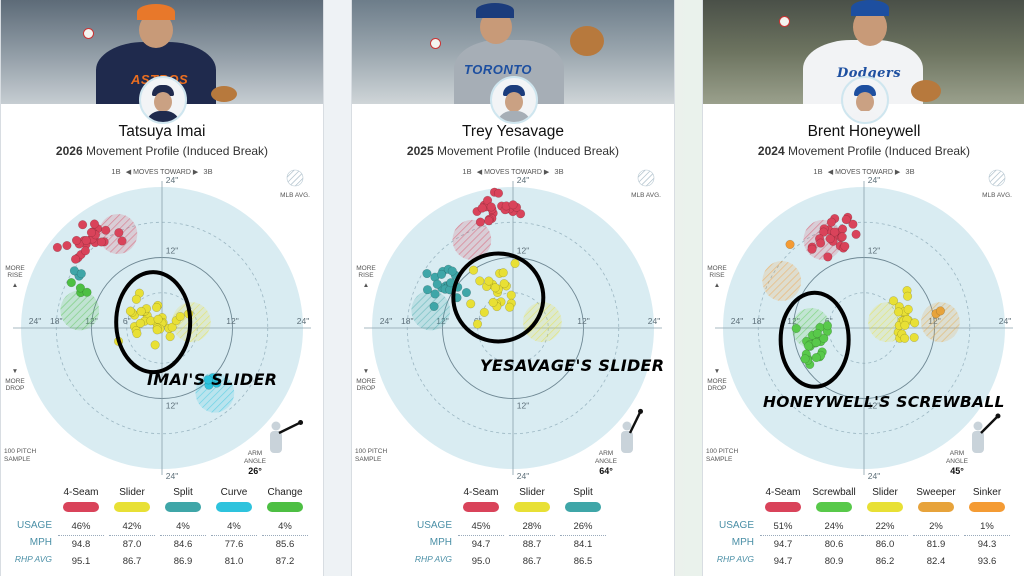  Describe the element at coordinates (782, 281) in the screenshot. I see `mlb-avg-sinker` at that location.